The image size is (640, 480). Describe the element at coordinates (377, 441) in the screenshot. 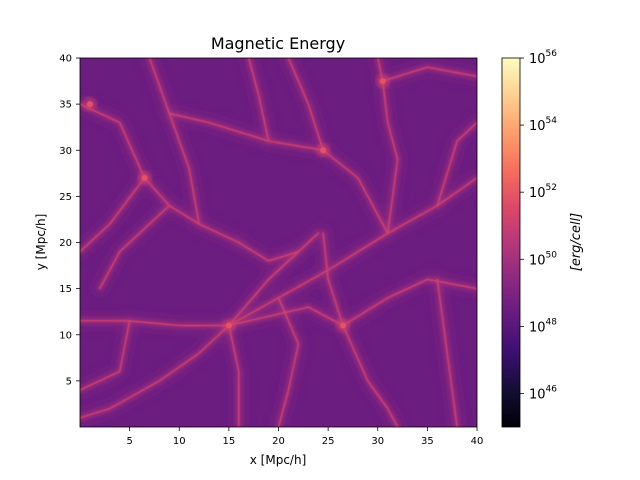

I see `x-tick-label-5: 30` at that location.